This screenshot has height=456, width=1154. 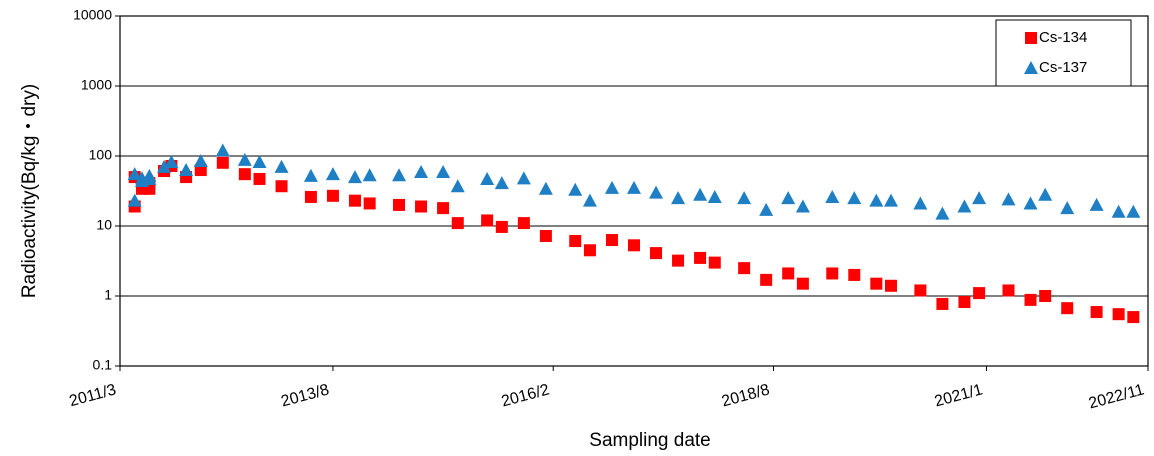 I want to click on legend-label: Cs-137, so click(x=1063, y=67).